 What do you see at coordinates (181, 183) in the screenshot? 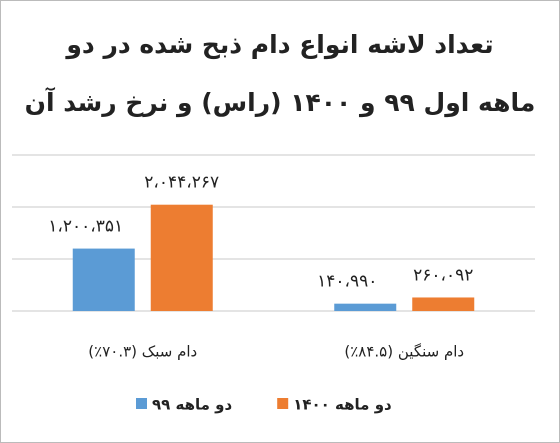
I see `data-label: ۲،۰۴۴،۲۶۷` at bounding box center [181, 183].